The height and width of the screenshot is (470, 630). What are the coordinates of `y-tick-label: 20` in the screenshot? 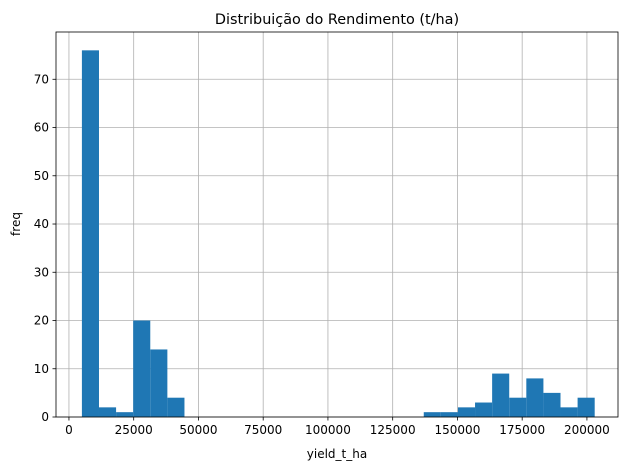 It's located at (41, 321).